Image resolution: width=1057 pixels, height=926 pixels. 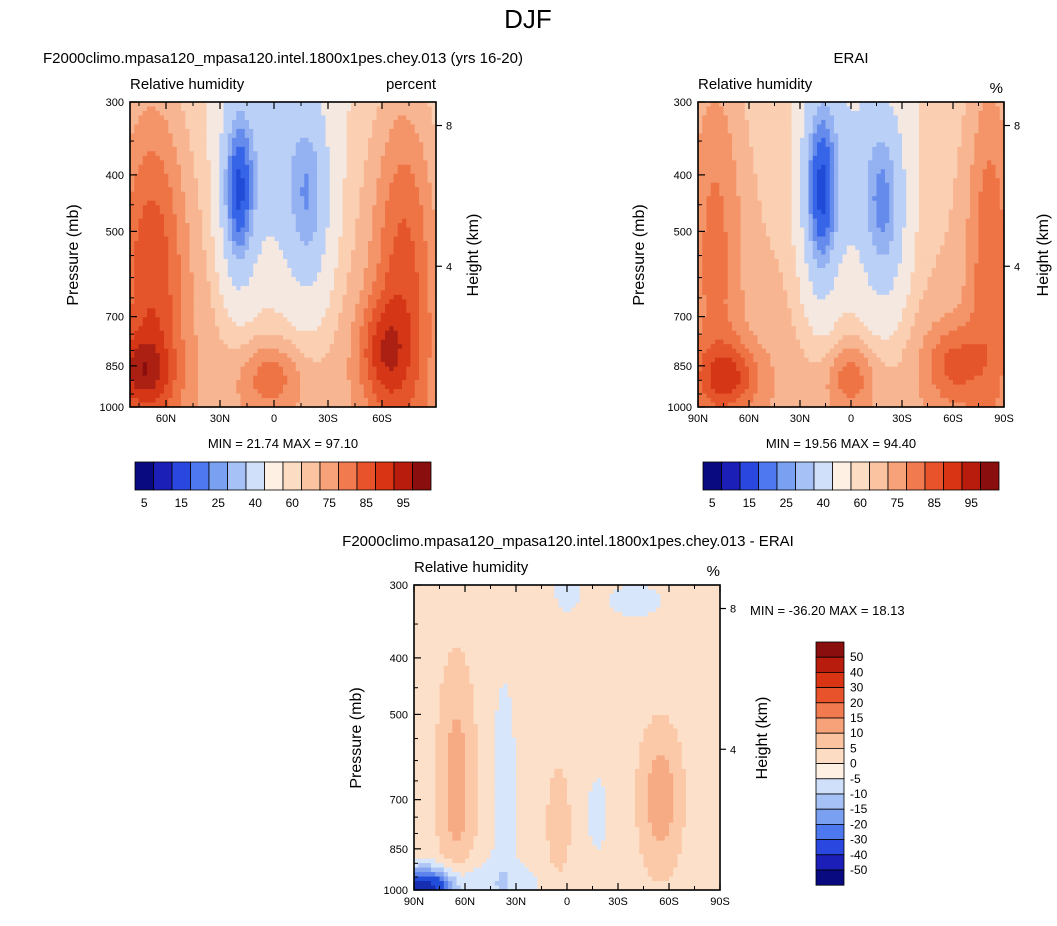 I want to click on panel-left-label: Relative humidity, so click(x=187, y=84).